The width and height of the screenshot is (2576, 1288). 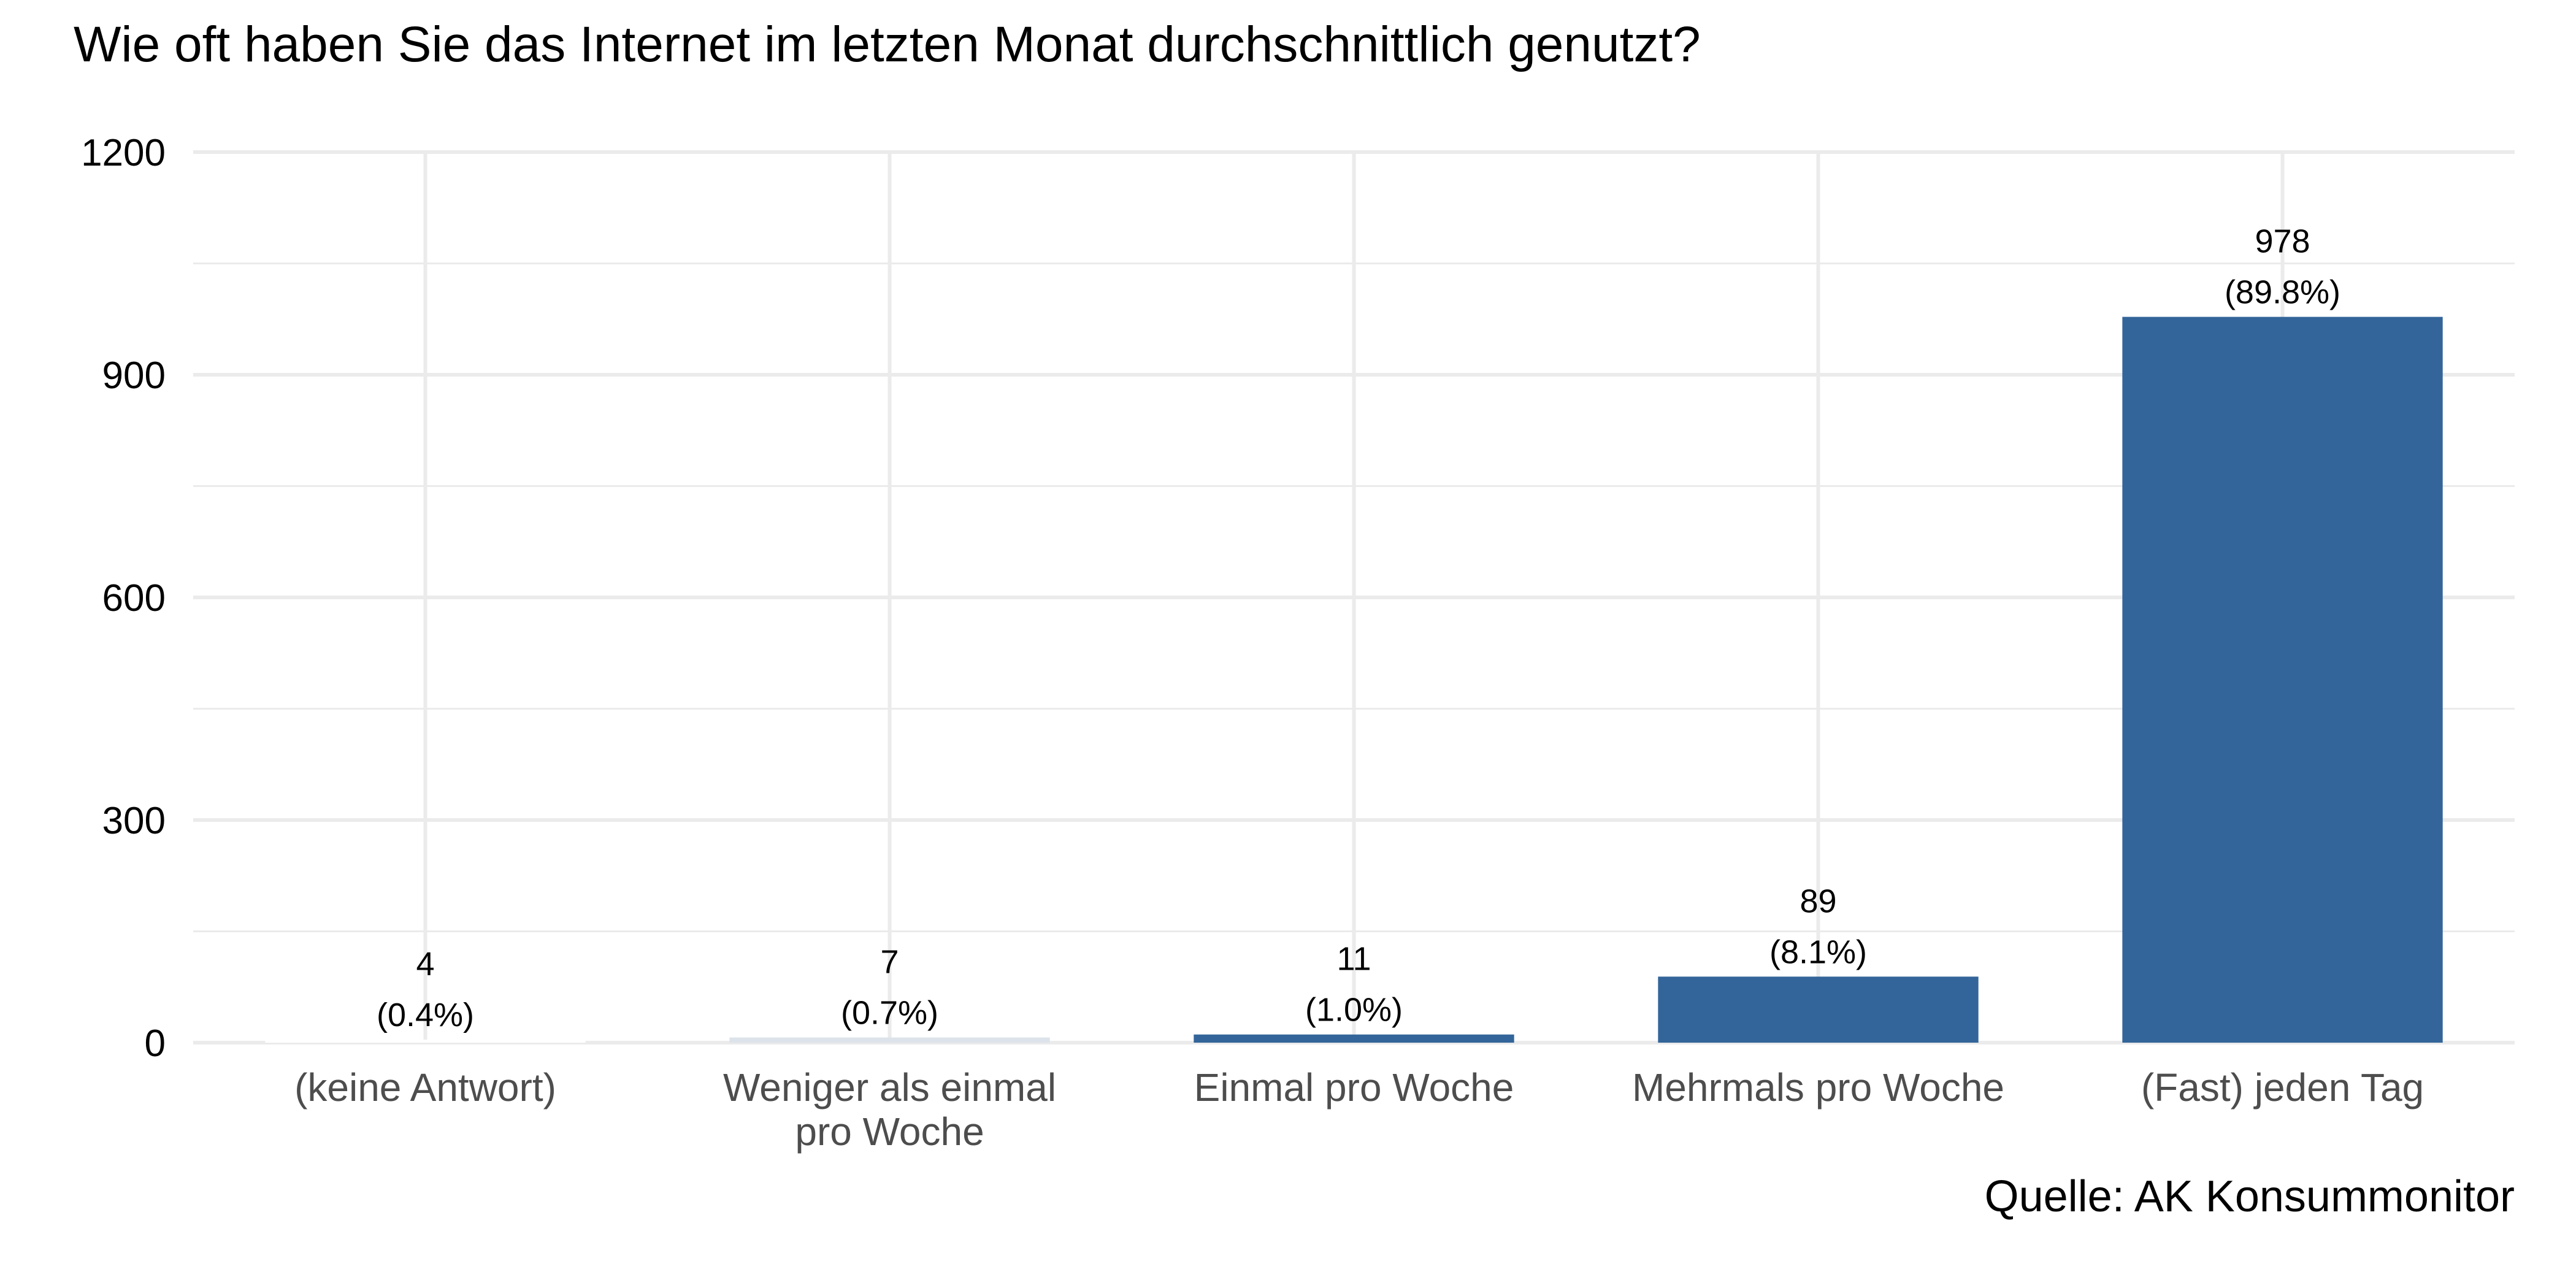 What do you see at coordinates (1354, 1087) in the screenshot?
I see `x-category-label: Einmal pro Woche` at bounding box center [1354, 1087].